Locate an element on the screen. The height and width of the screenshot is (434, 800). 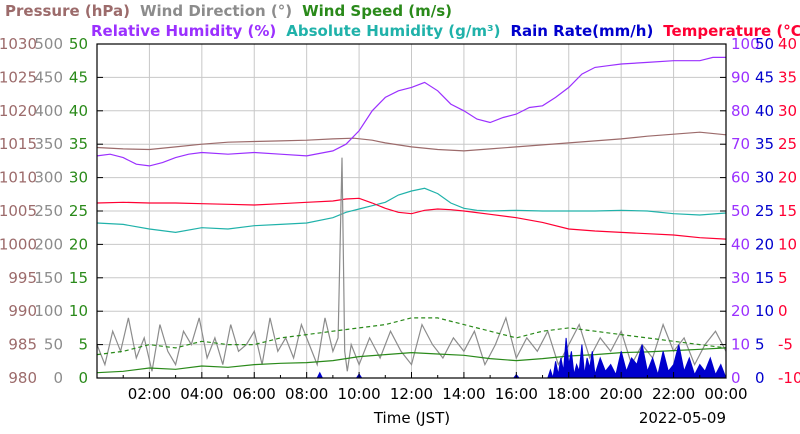
y-tick-wind-direction: 450 is located at coordinates (48, 77).